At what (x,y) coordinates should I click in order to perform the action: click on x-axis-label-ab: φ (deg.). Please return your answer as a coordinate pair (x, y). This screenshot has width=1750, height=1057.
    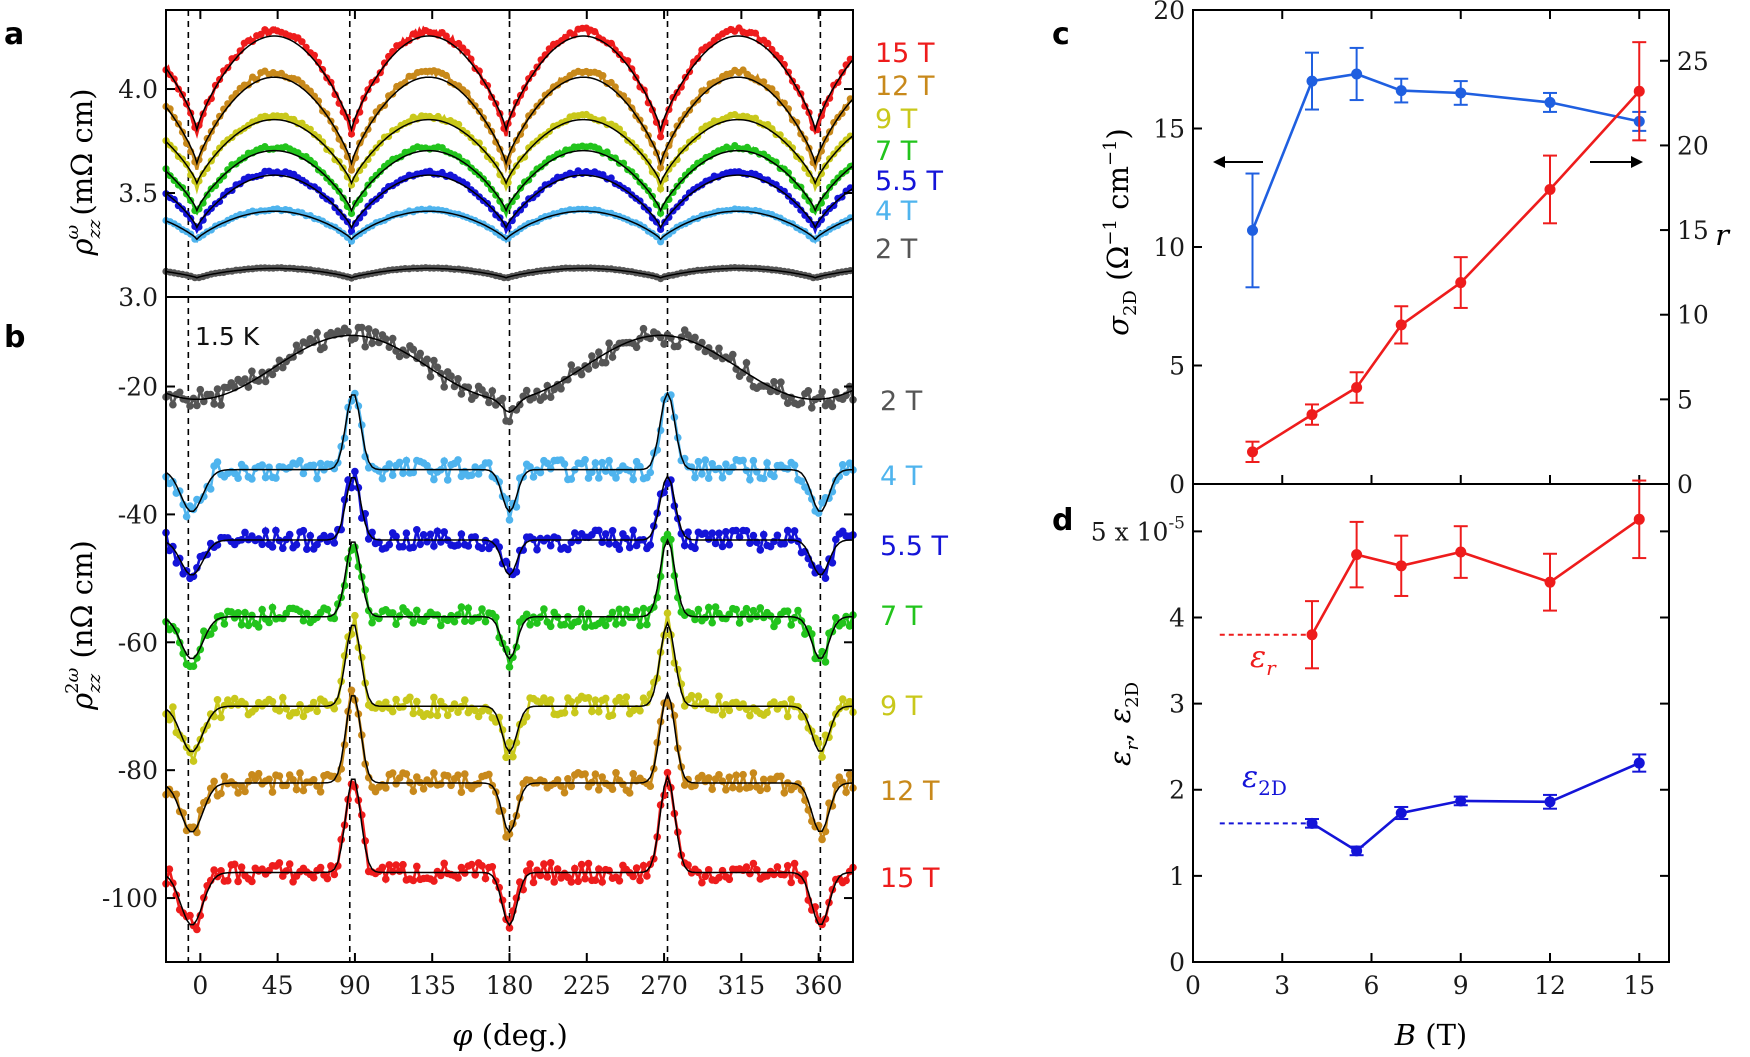
    Looking at the image, I should click on (510, 1035).